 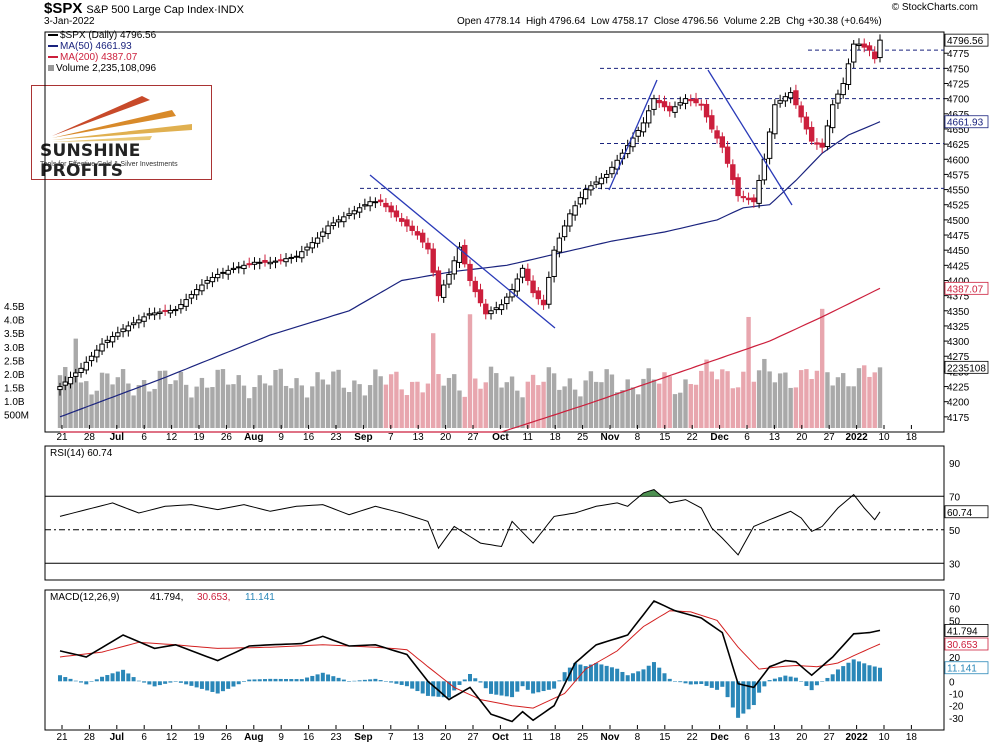 I want to click on volume-tick-label: 2.5B, so click(x=14, y=361).